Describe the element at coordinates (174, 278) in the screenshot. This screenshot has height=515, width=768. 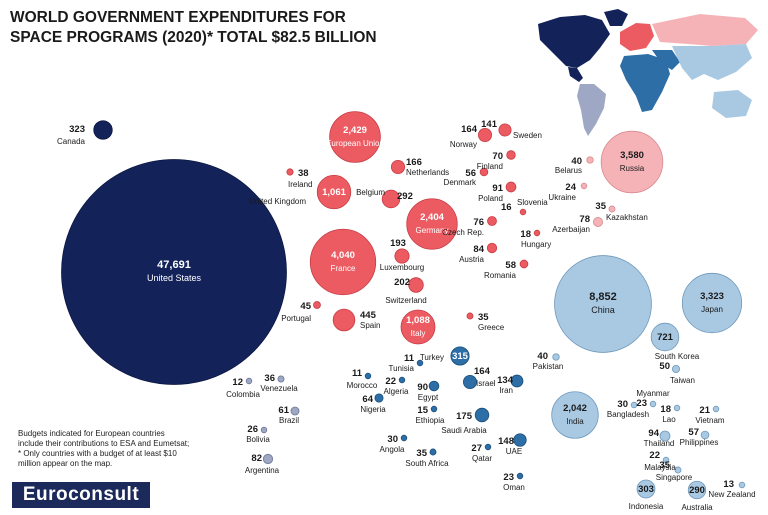
I see `name-label-united-states: United States` at that location.